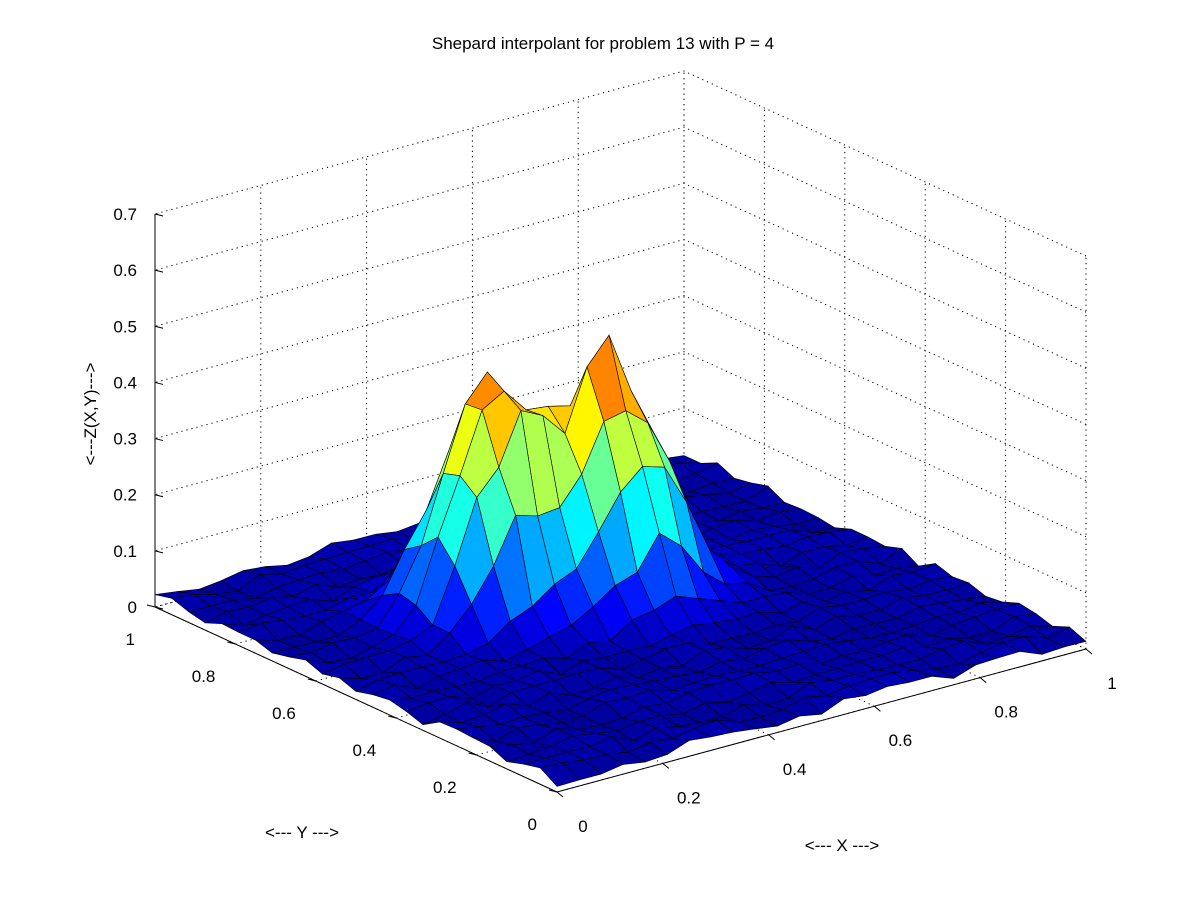 Image resolution: width=1200 pixels, height=901 pixels. Describe the element at coordinates (582, 826) in the screenshot. I see `x-tick-label: 0` at that location.